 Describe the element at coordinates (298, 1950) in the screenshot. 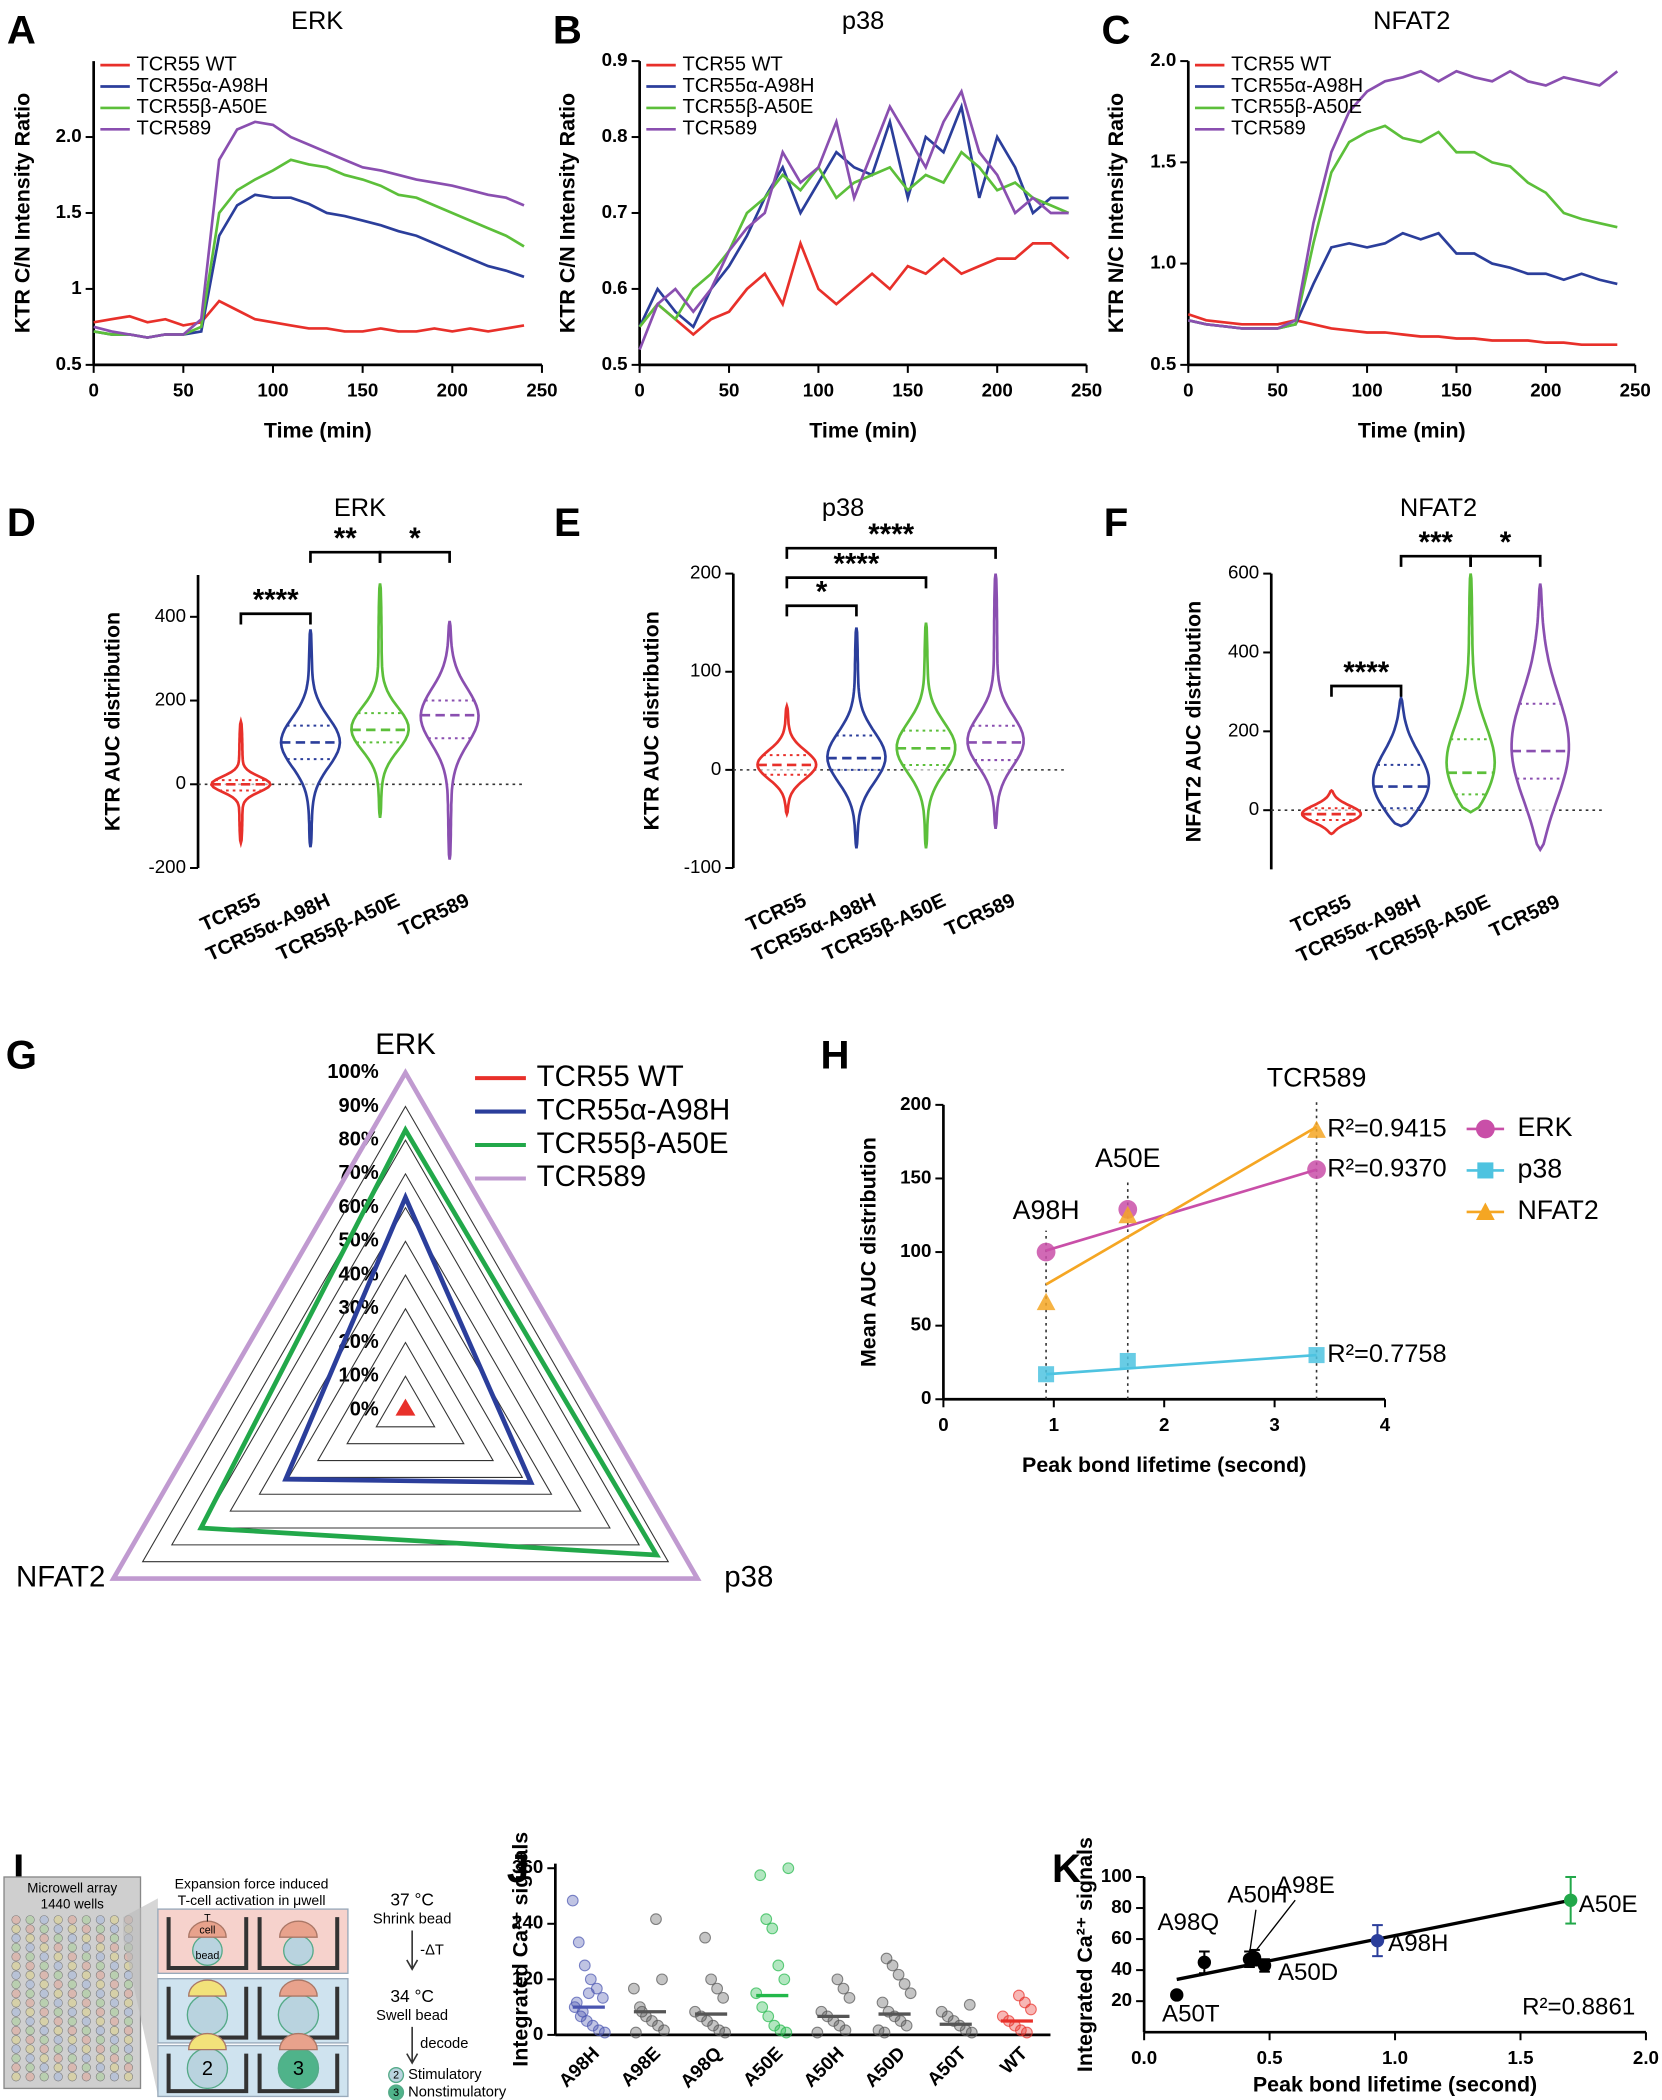

I see `bead` at that location.